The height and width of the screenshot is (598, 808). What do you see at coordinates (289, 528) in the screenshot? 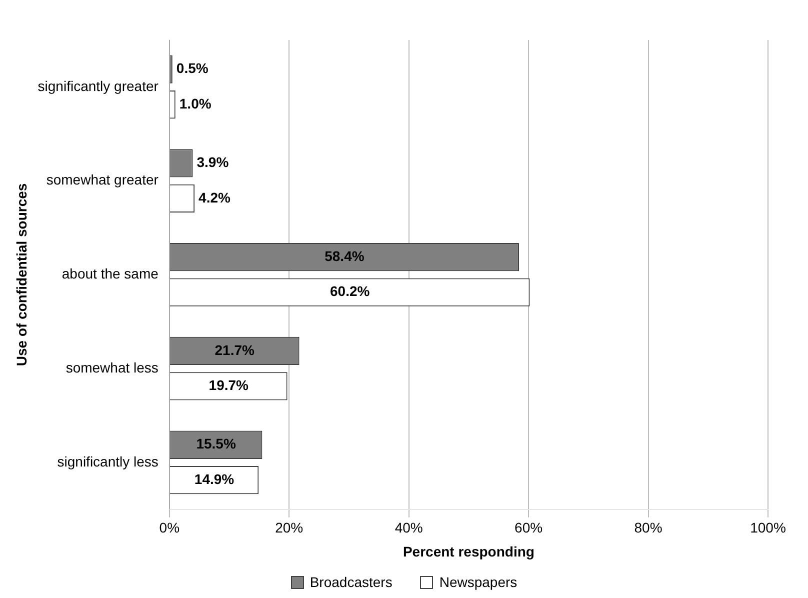
I see `x-tick-label: 20%` at bounding box center [289, 528].